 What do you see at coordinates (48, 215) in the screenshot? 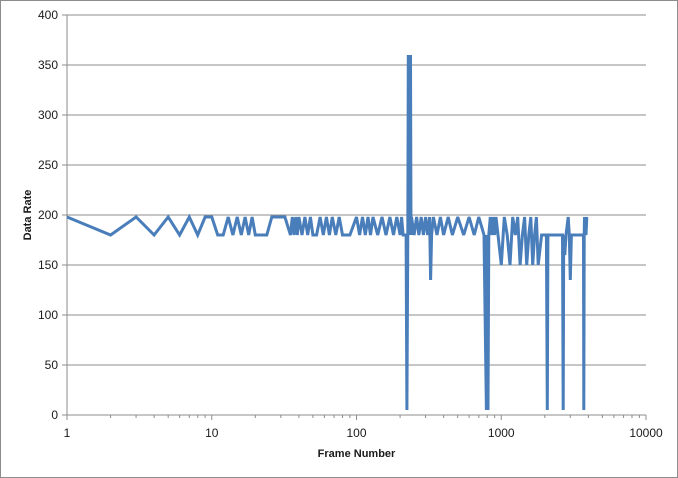
I see `y-tick-label: 200` at bounding box center [48, 215].